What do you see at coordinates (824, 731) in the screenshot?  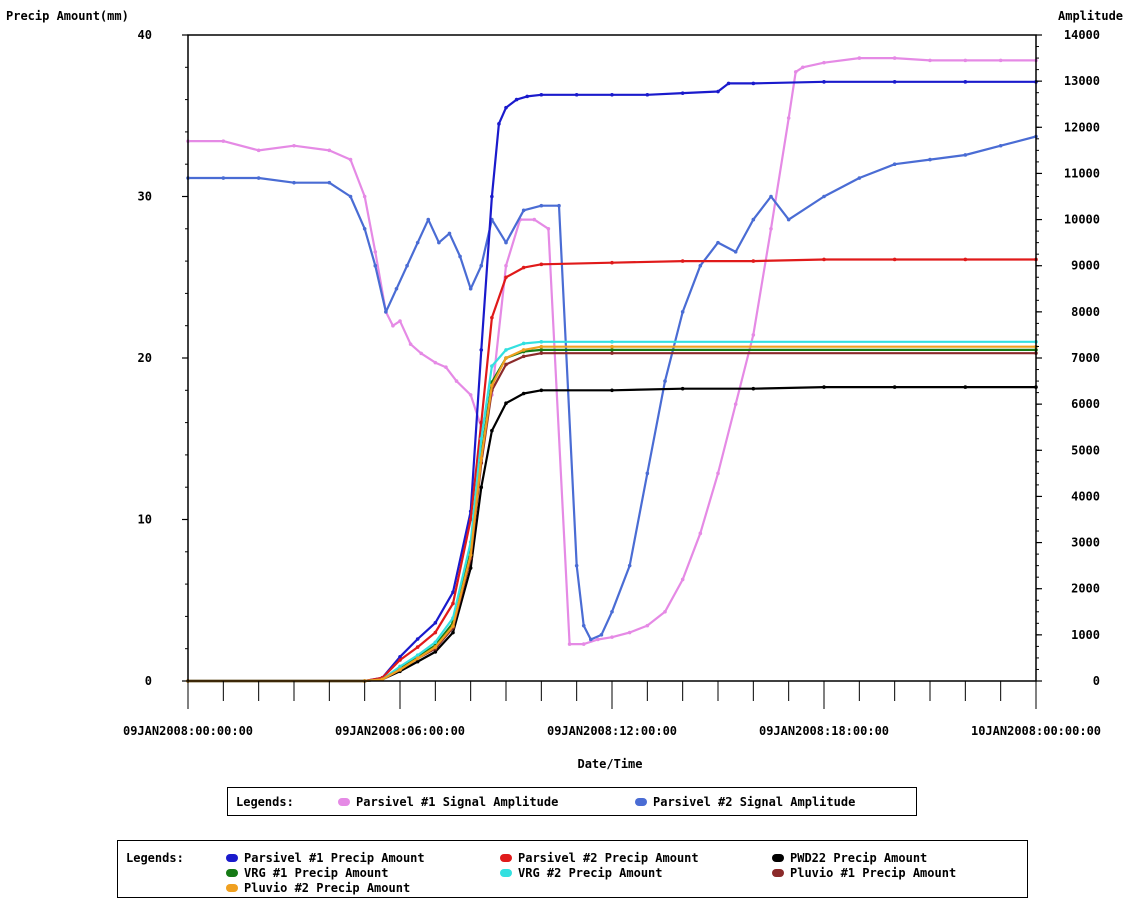 I see `x-tick-label: 09JAN2008:18:00:00` at bounding box center [824, 731].